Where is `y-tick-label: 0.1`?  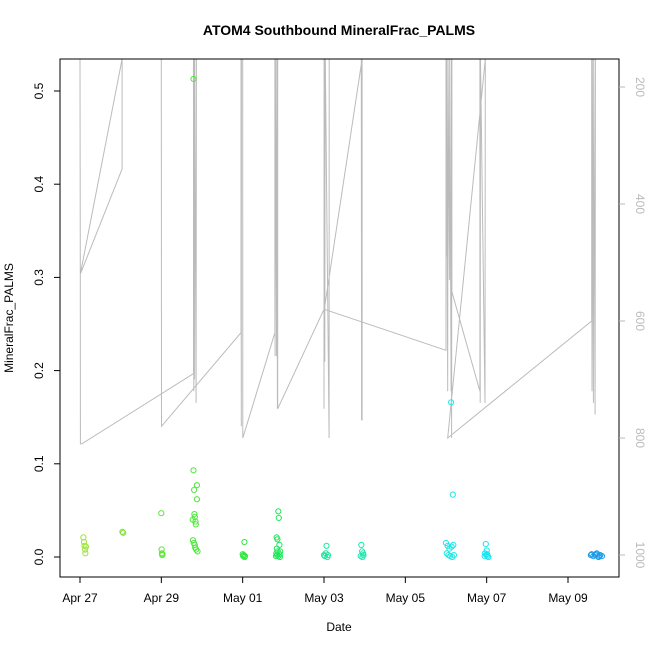 y-tick-label: 0.1 is located at coordinates (39, 463).